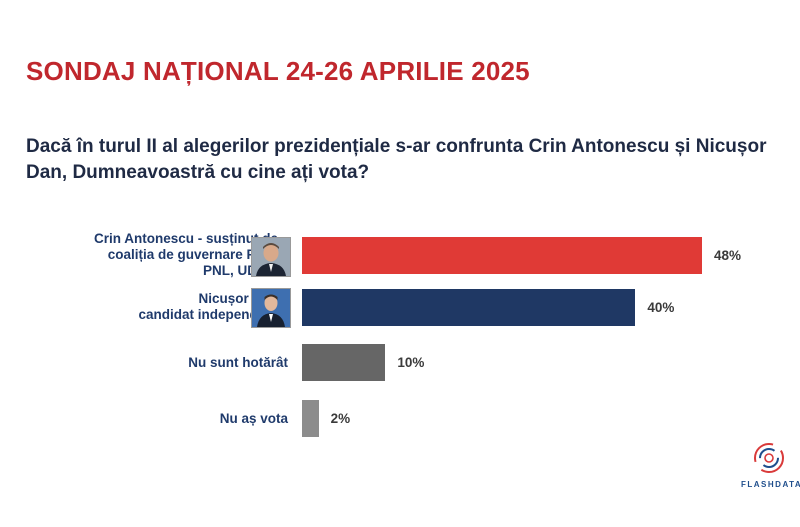 Image resolution: width=800 pixels, height=527 pixels. Describe the element at coordinates (770, 466) in the screenshot. I see `flashdata-swirl-icon` at that location.